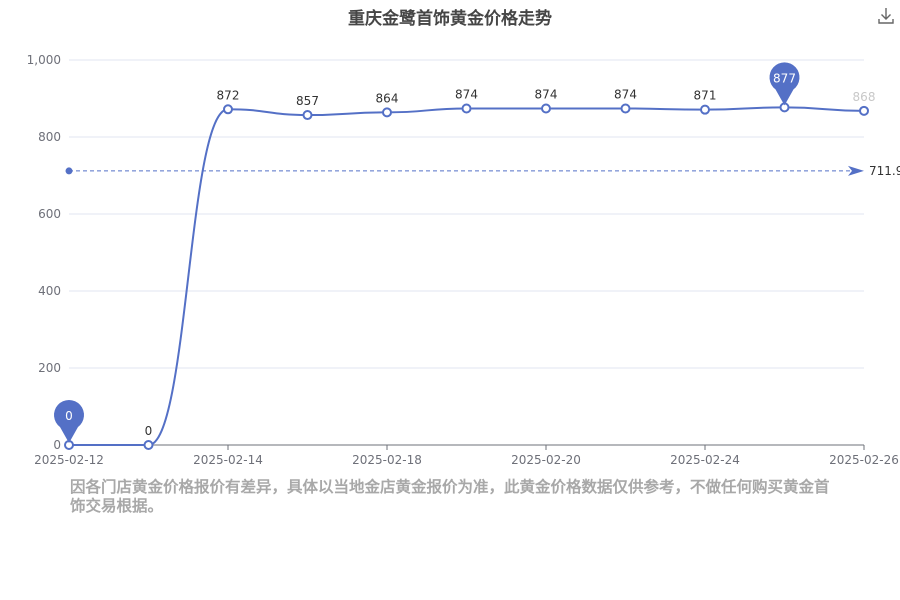 This screenshot has height=600, width=900. I want to click on y-tick-label: 400, so click(49, 291).